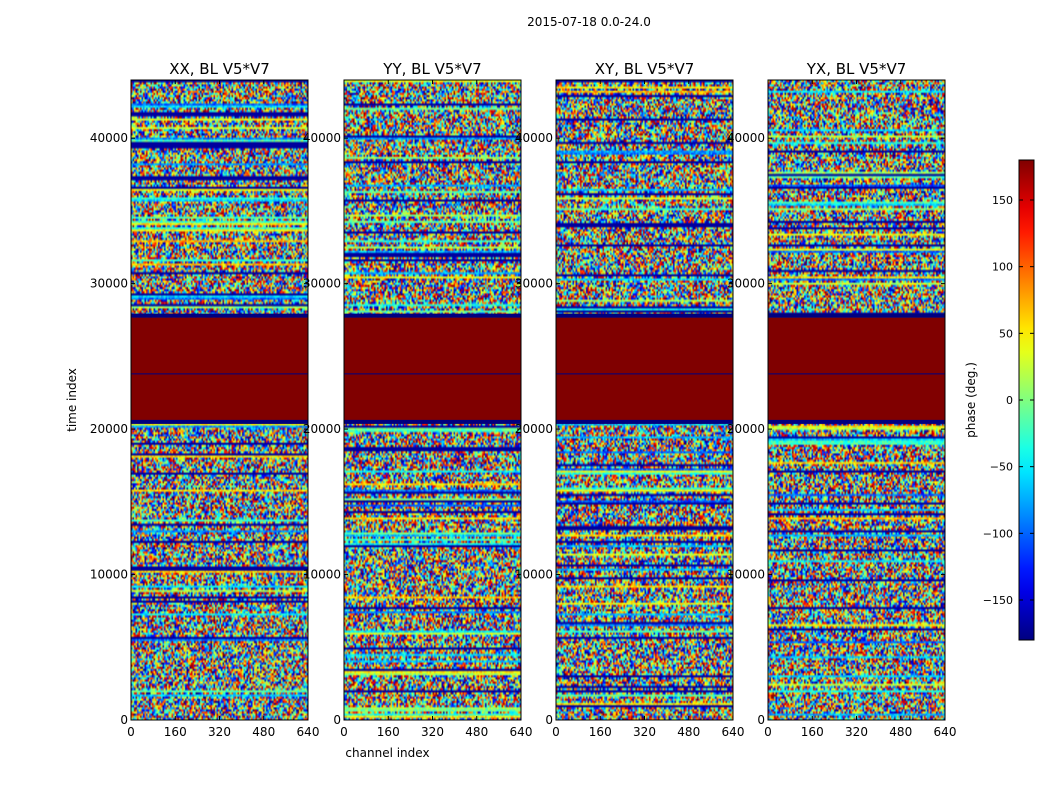 This screenshot has width=1050, height=800. I want to click on colorbar-tick-label: 0, so click(1009, 400).